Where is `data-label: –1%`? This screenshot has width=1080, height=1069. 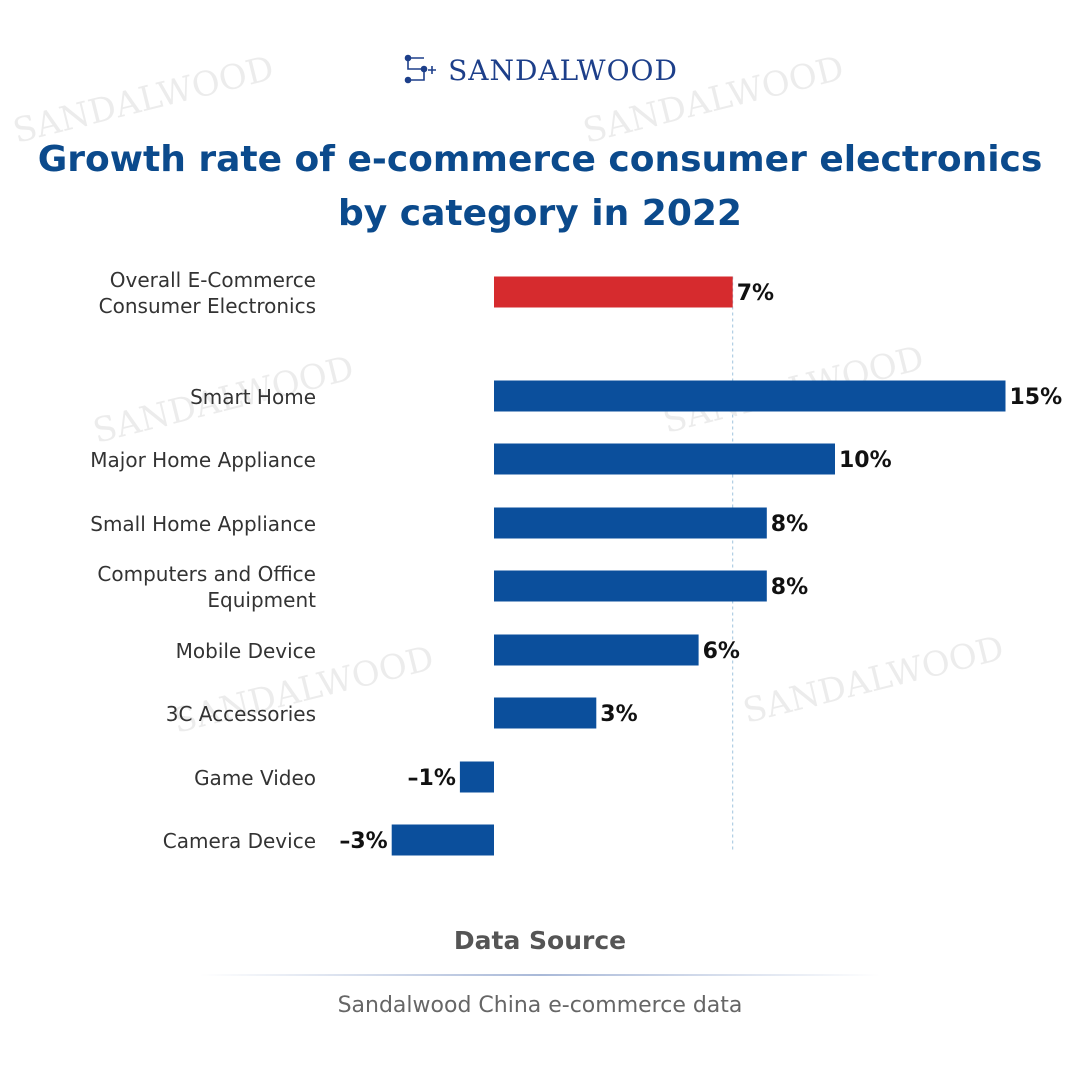
data-label: –1% is located at coordinates (432, 778).